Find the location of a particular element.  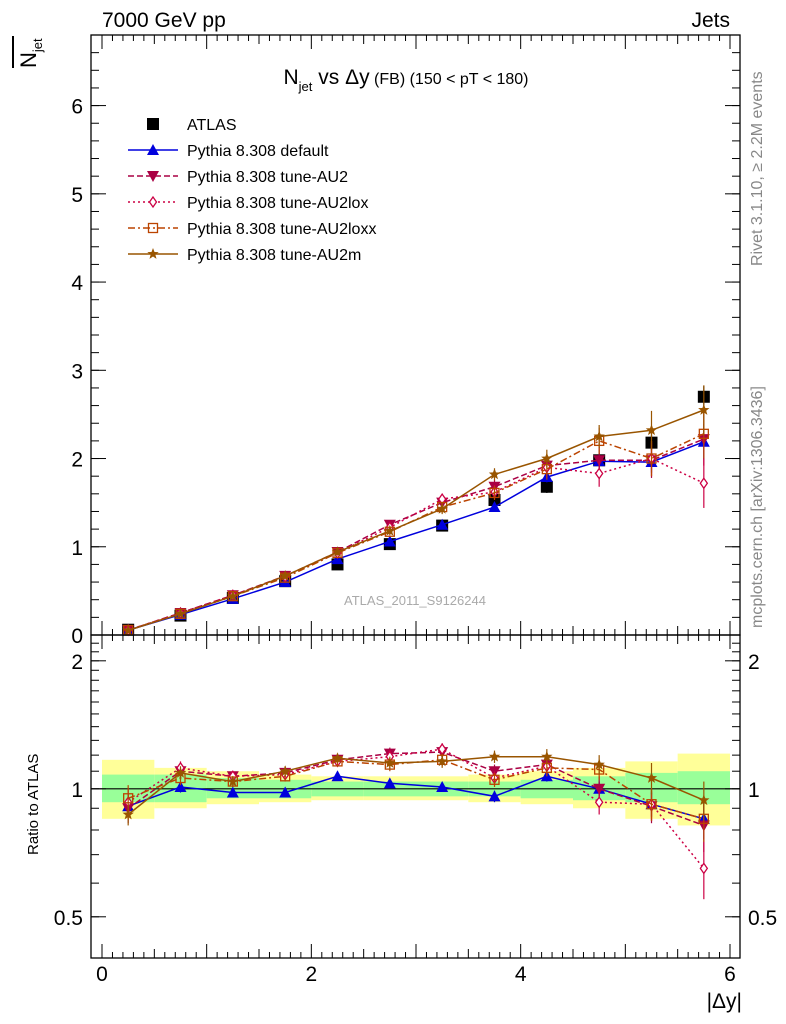

legend-marker-default is located at coordinates (153, 149).